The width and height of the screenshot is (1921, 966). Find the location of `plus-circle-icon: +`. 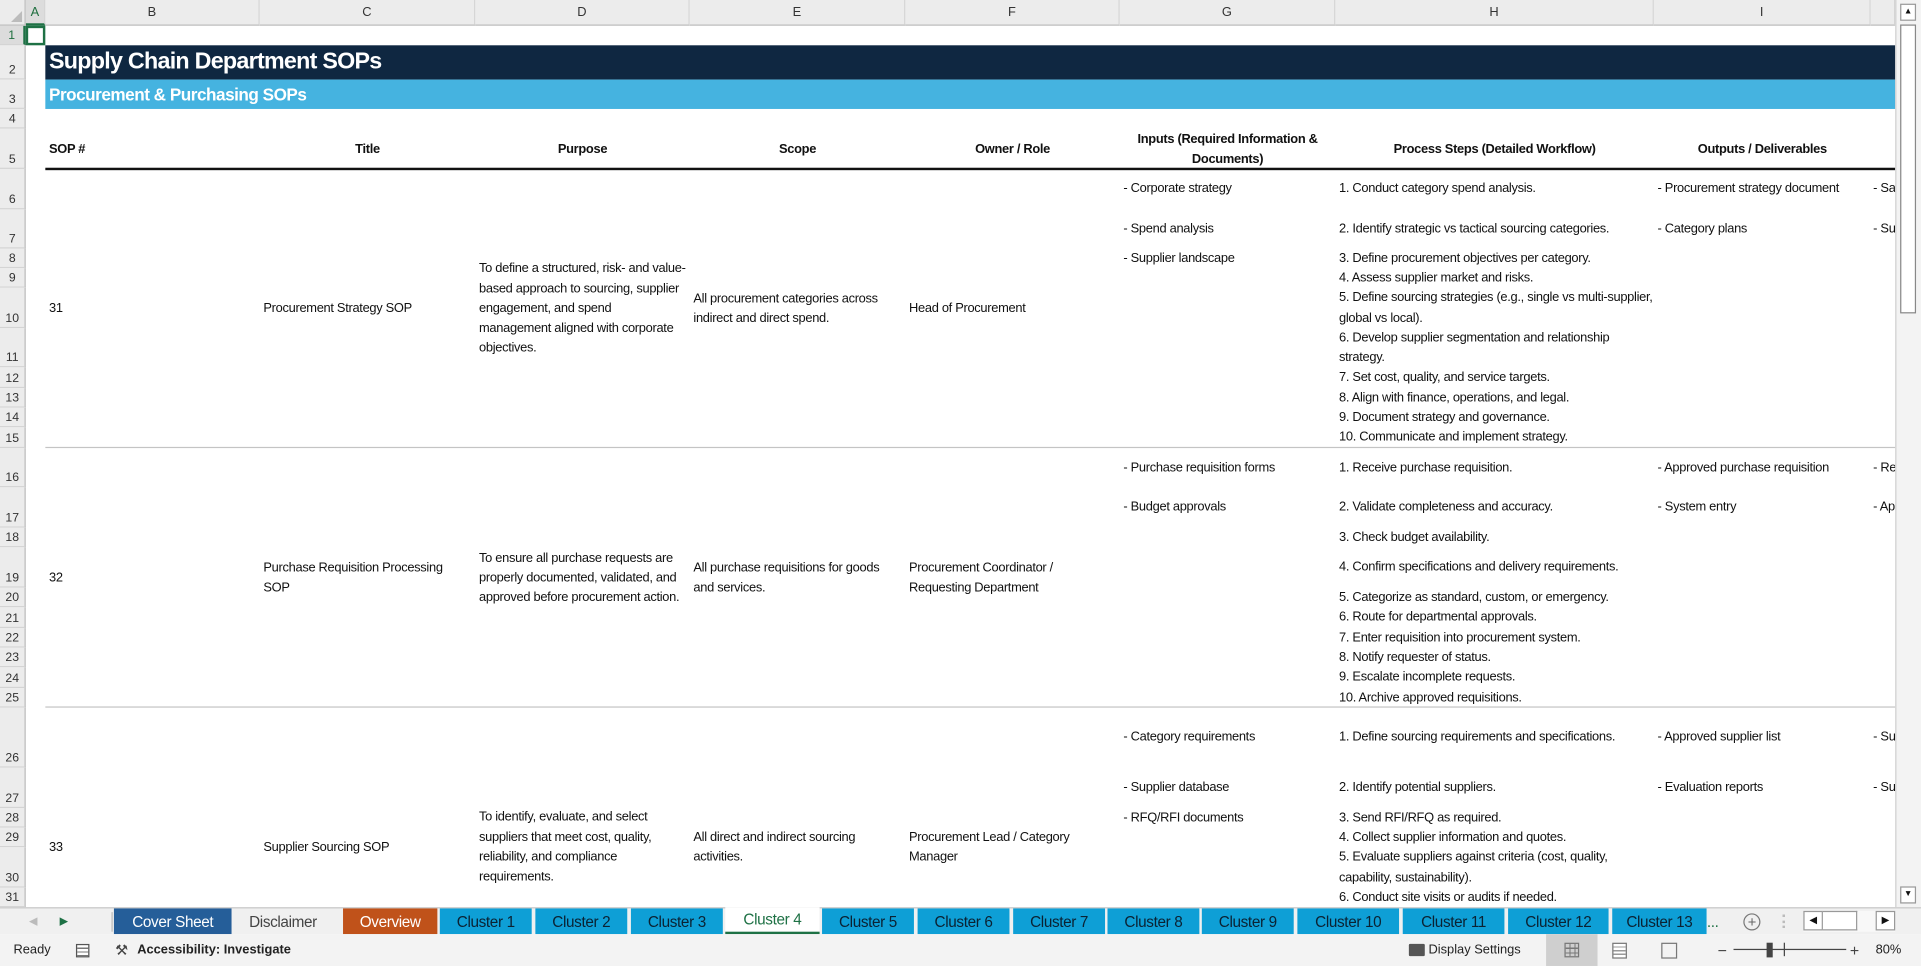

plus-circle-icon: + is located at coordinates (1752, 921).